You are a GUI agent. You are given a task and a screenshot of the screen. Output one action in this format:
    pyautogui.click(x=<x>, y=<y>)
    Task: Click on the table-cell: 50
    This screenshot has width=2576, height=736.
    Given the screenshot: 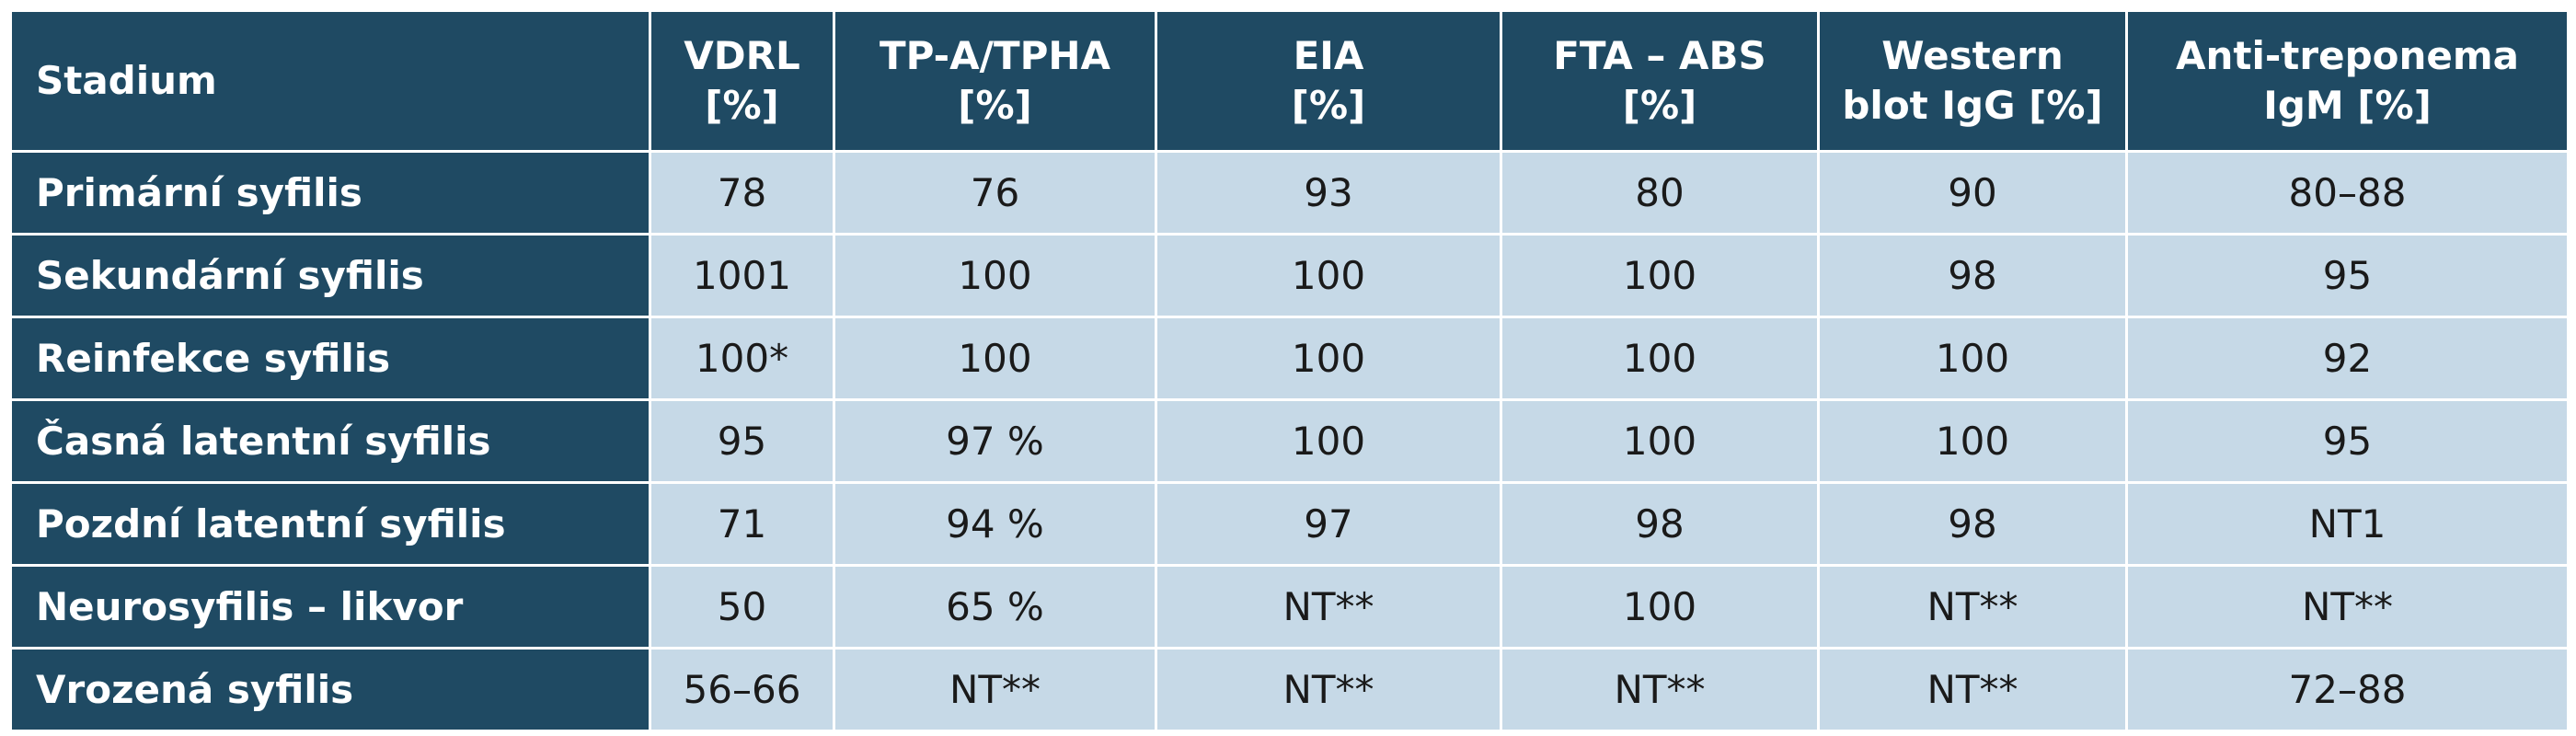 What is the action you would take?
    pyautogui.click(x=742, y=607)
    